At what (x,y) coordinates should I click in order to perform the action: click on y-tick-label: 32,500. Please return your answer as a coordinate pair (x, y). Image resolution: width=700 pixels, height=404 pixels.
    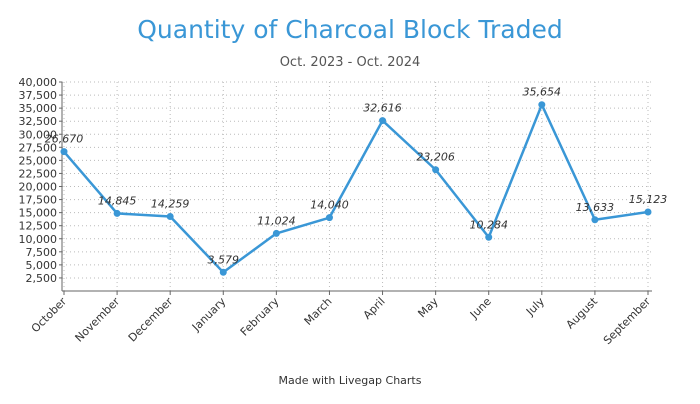
    Looking at the image, I should click on (38, 121).